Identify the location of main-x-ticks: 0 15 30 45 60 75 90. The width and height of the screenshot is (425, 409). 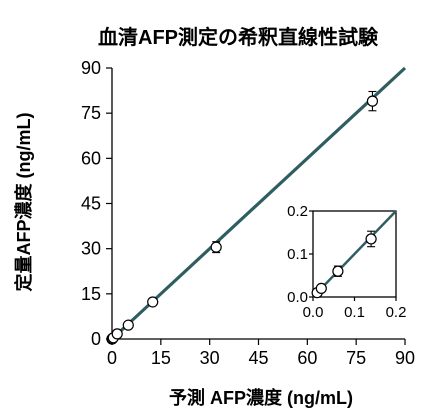
(261, 353).